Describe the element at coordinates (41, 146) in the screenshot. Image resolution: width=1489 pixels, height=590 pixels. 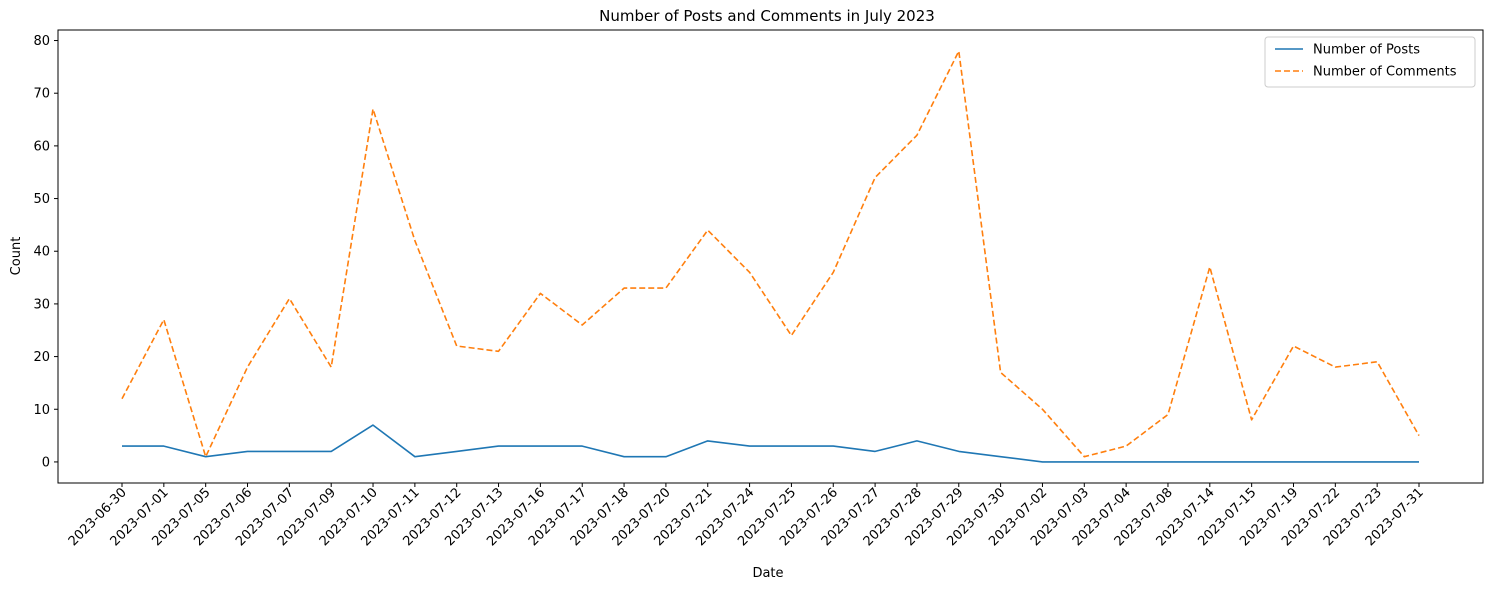
I see `y-tick-label: 60` at that location.